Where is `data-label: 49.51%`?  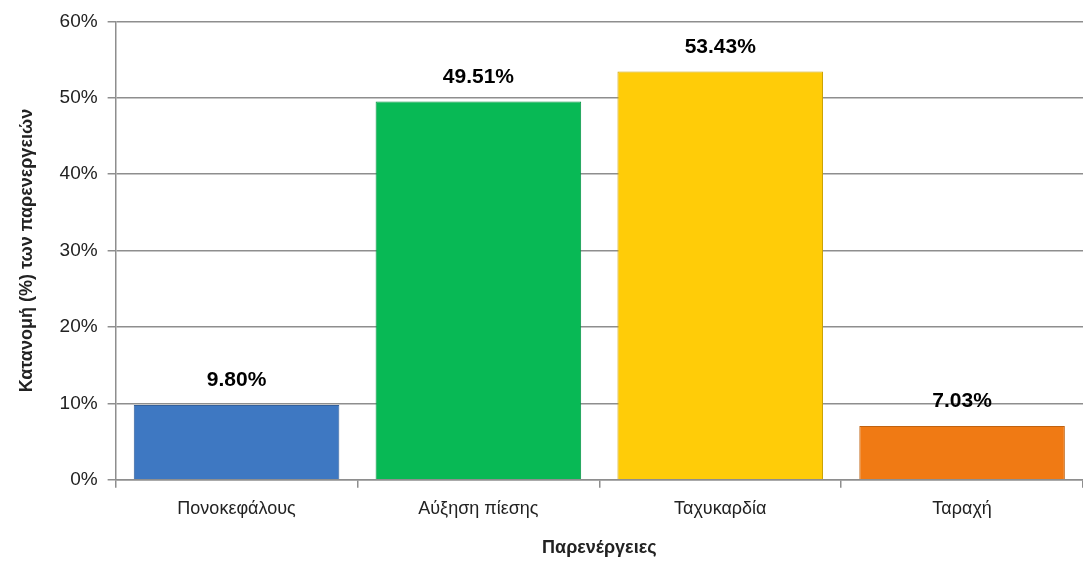 data-label: 49.51% is located at coordinates (478, 75).